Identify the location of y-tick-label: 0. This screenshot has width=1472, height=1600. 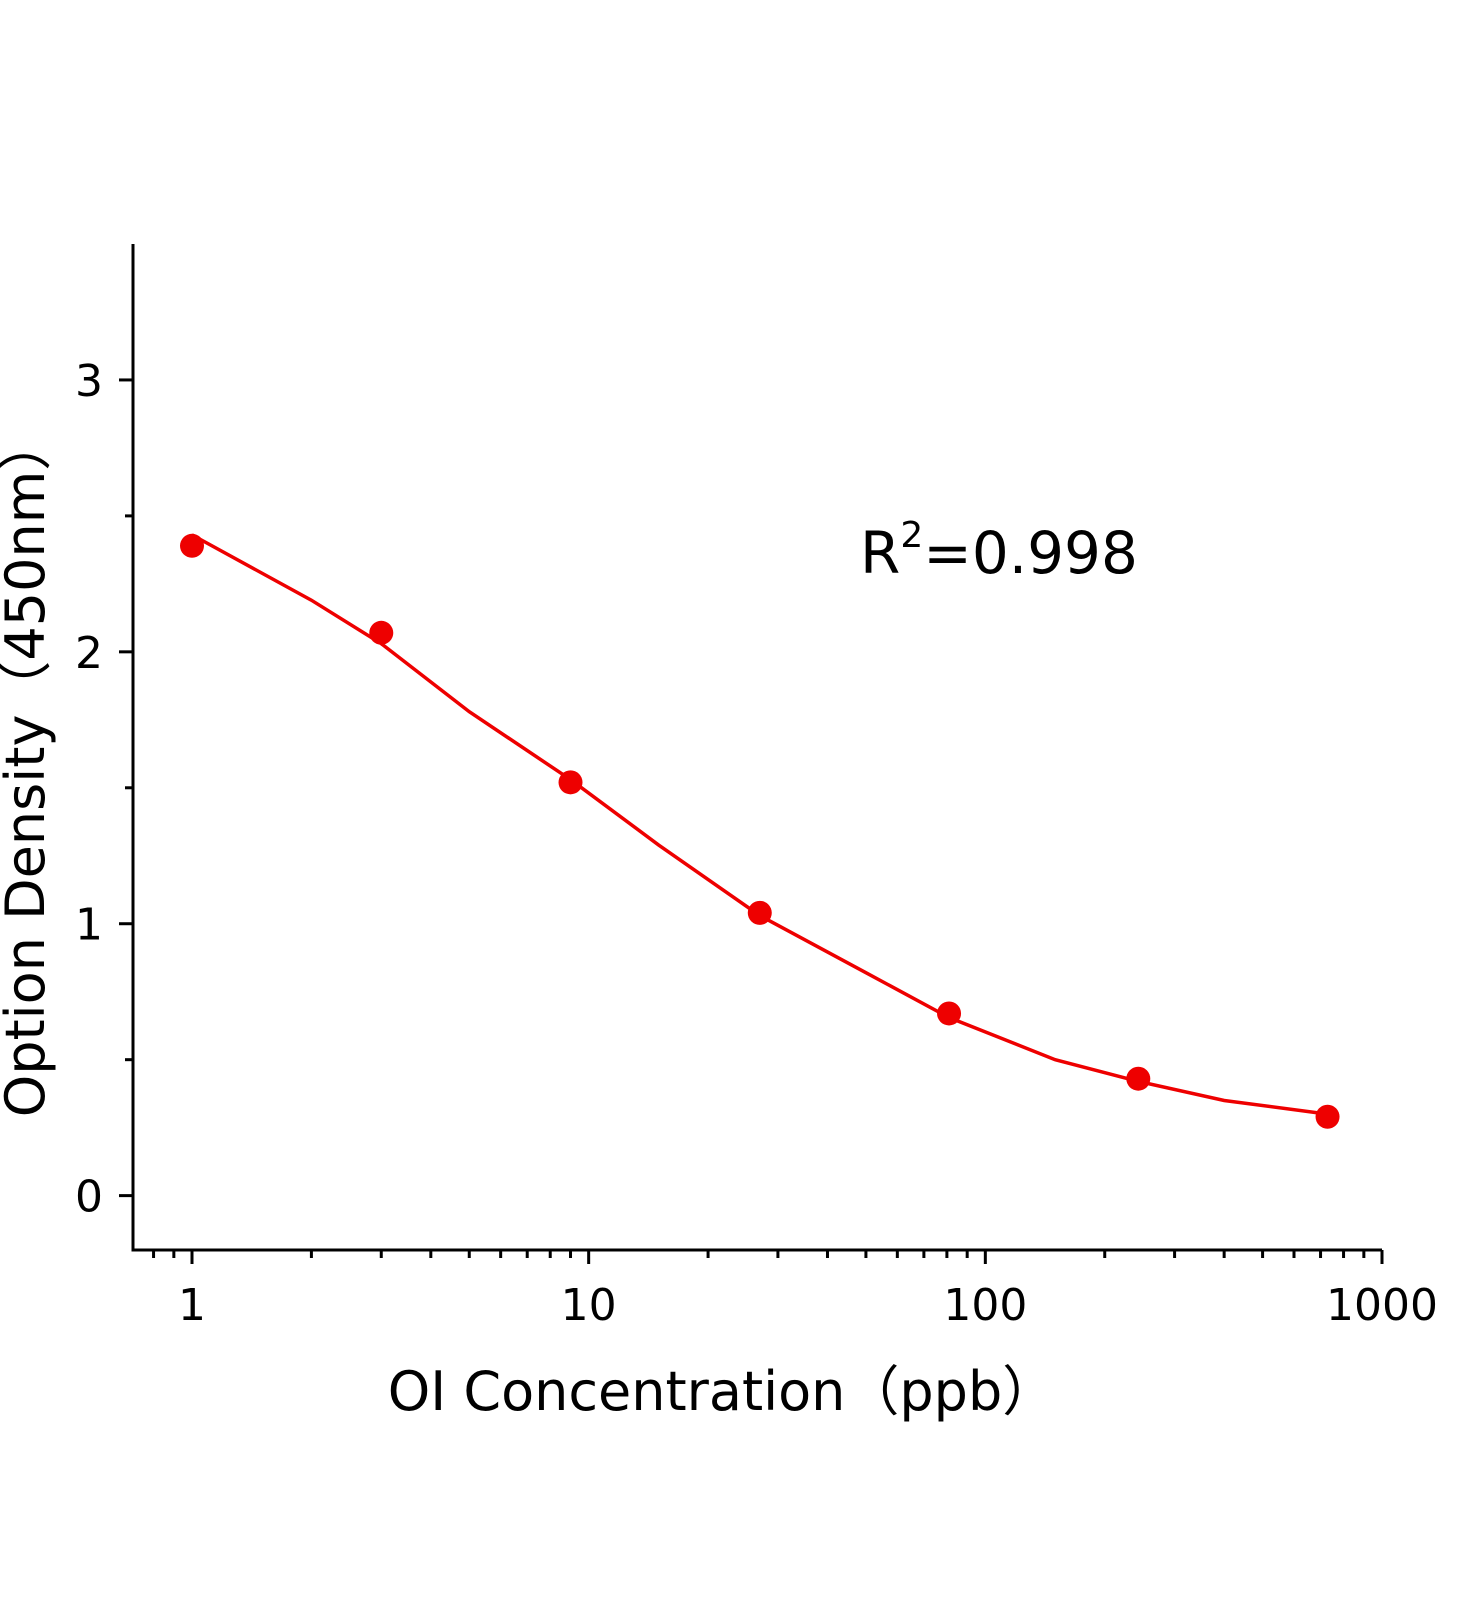
(89, 1197).